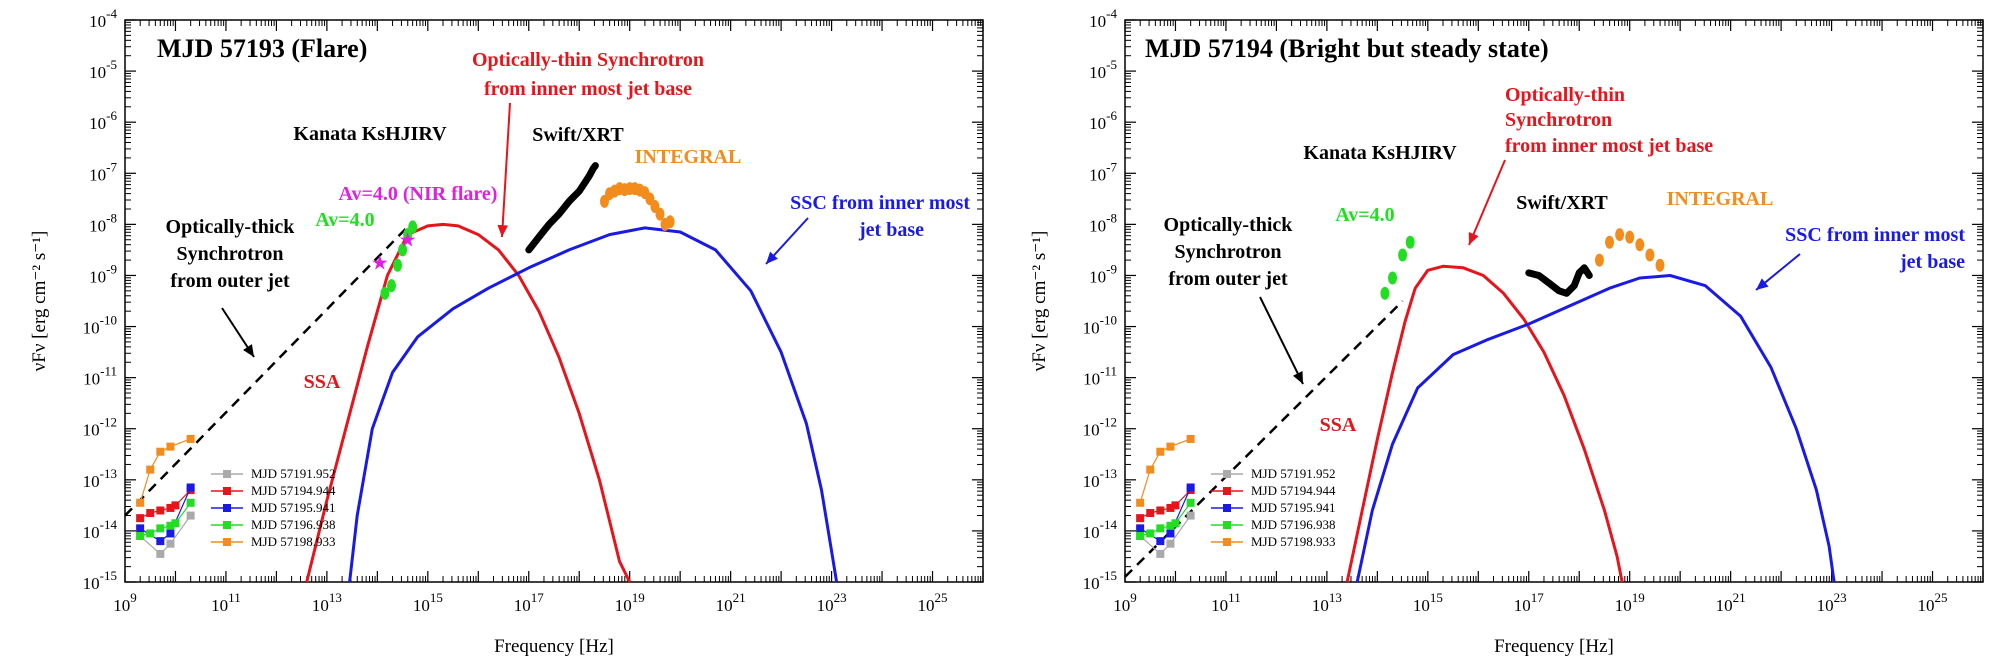 Image resolution: width=2000 pixels, height=660 pixels. I want to click on annotation-label: INTEGRAL, so click(688, 157).